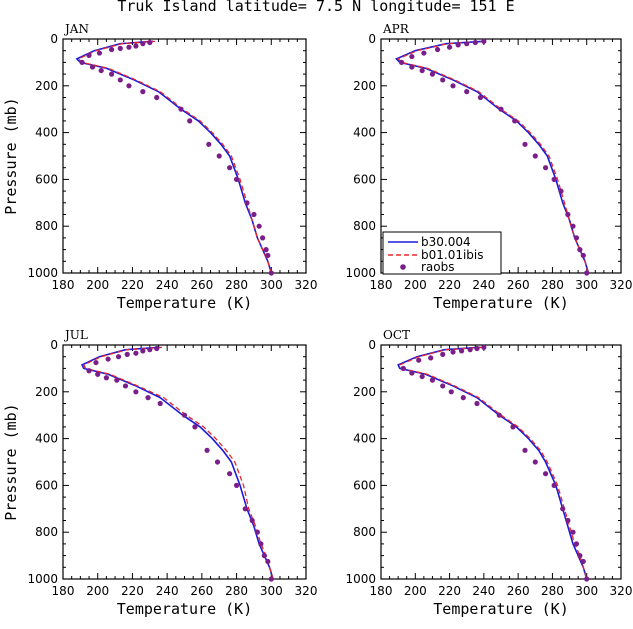 Image resolution: width=633 pixels, height=629 pixels. I want to click on y-axis-label: Pressure (mb), so click(11, 155).